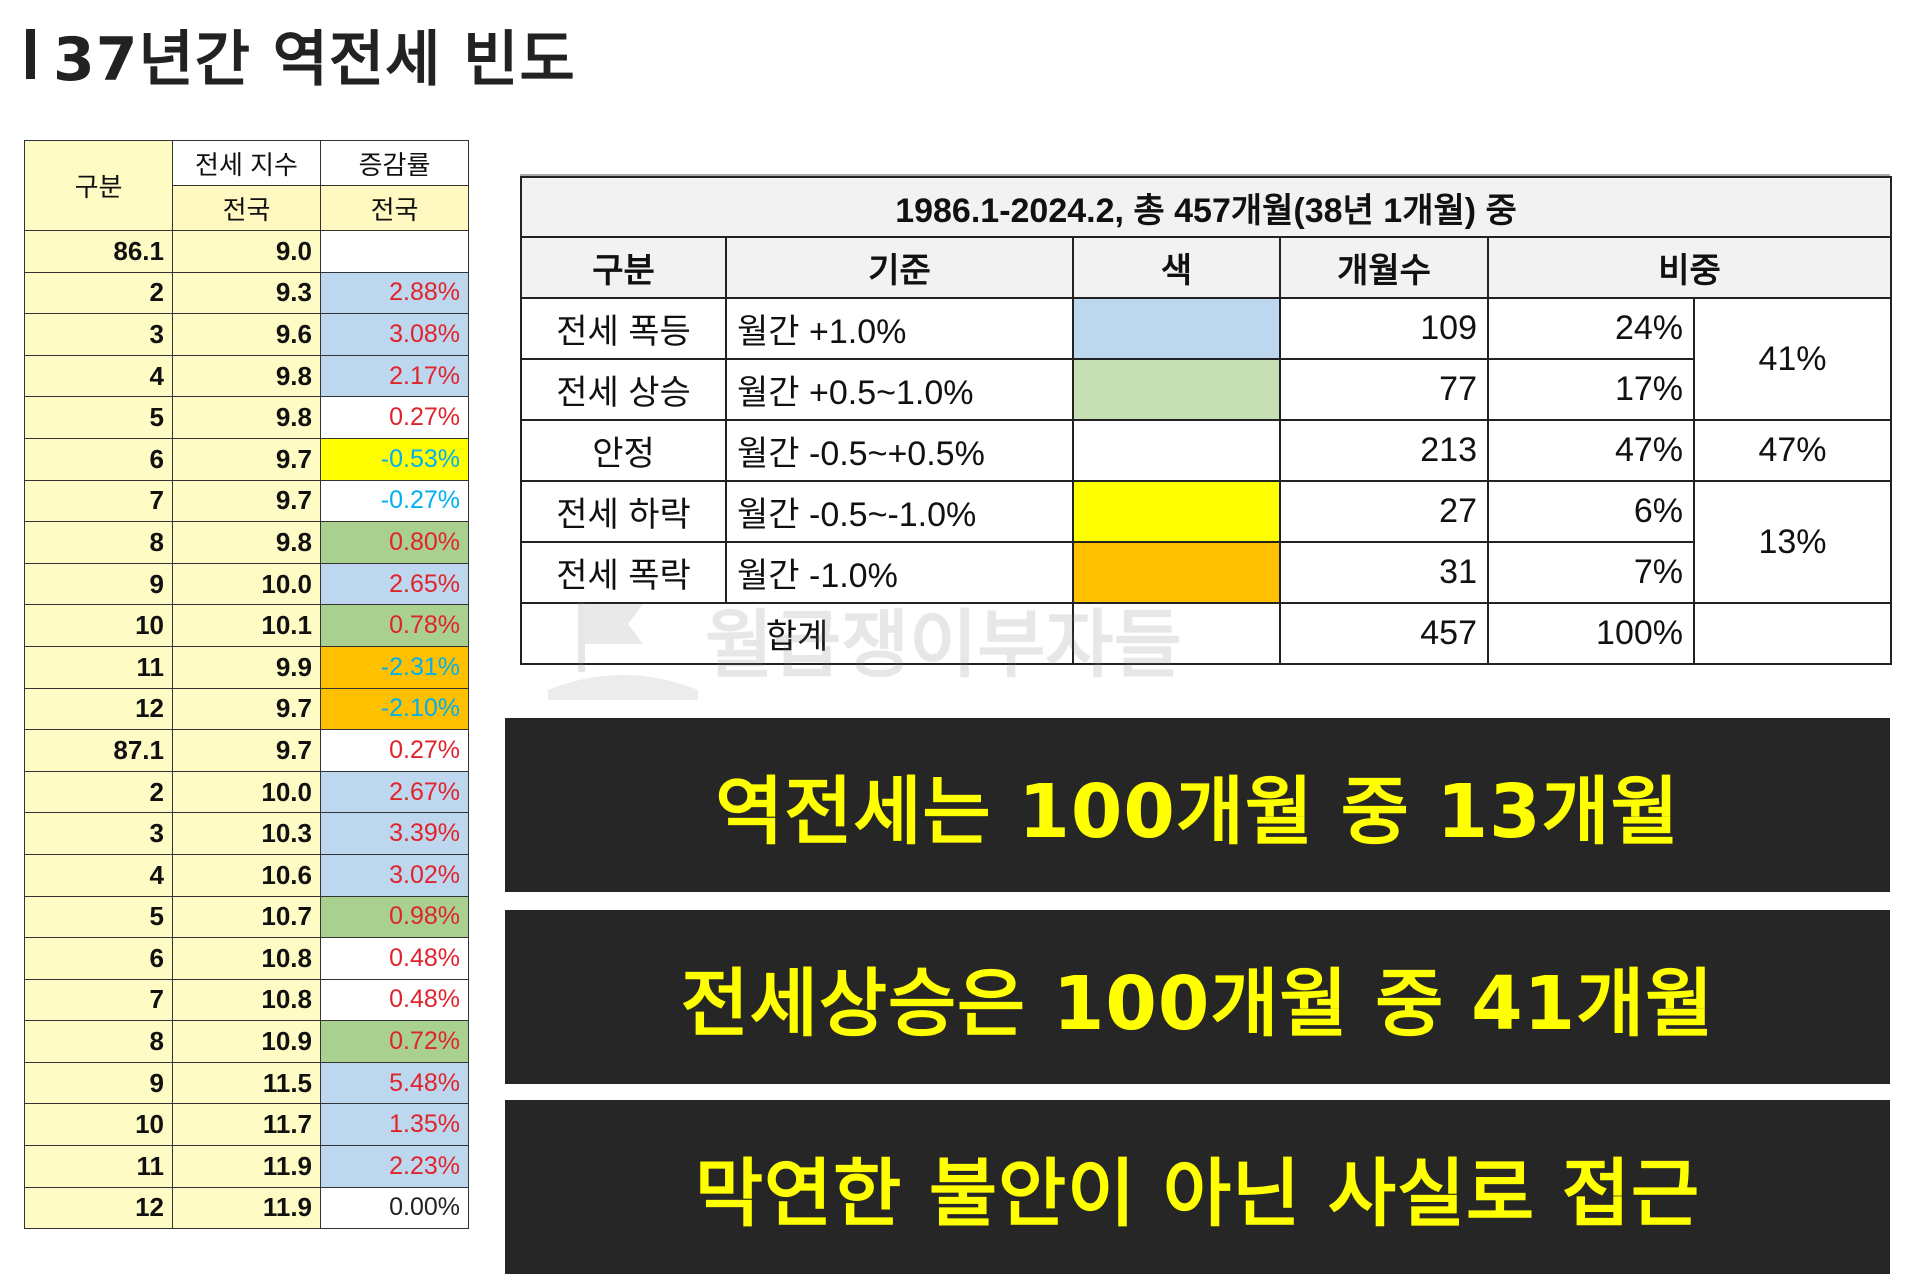 The height and width of the screenshot is (1288, 1928). Describe the element at coordinates (394, 625) in the screenshot. I see `row-rate: 0.78%` at that location.